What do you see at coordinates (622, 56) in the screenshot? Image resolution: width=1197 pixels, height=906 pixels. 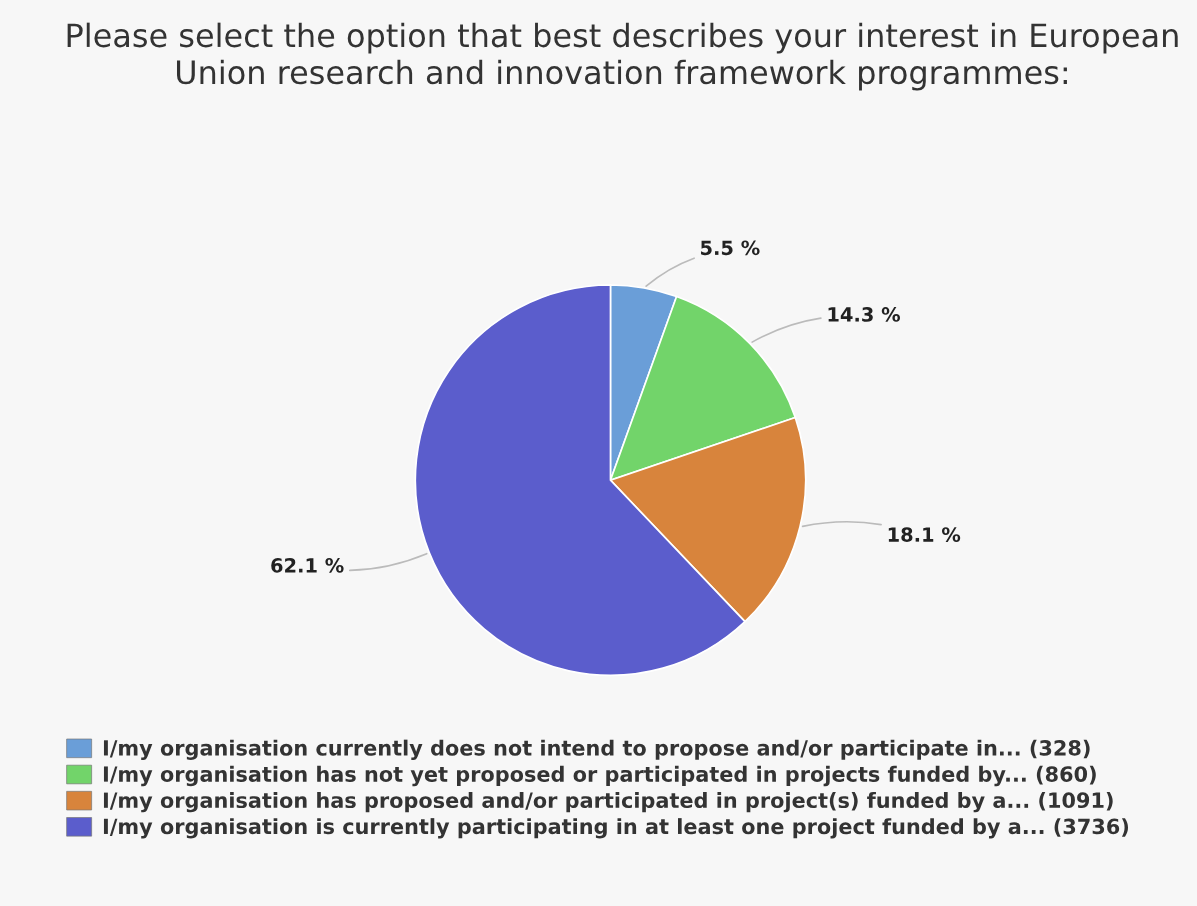 I see `chart-title: Please select the option that best describes your interest in European Union research and innovation framework programmes:` at bounding box center [622, 56].